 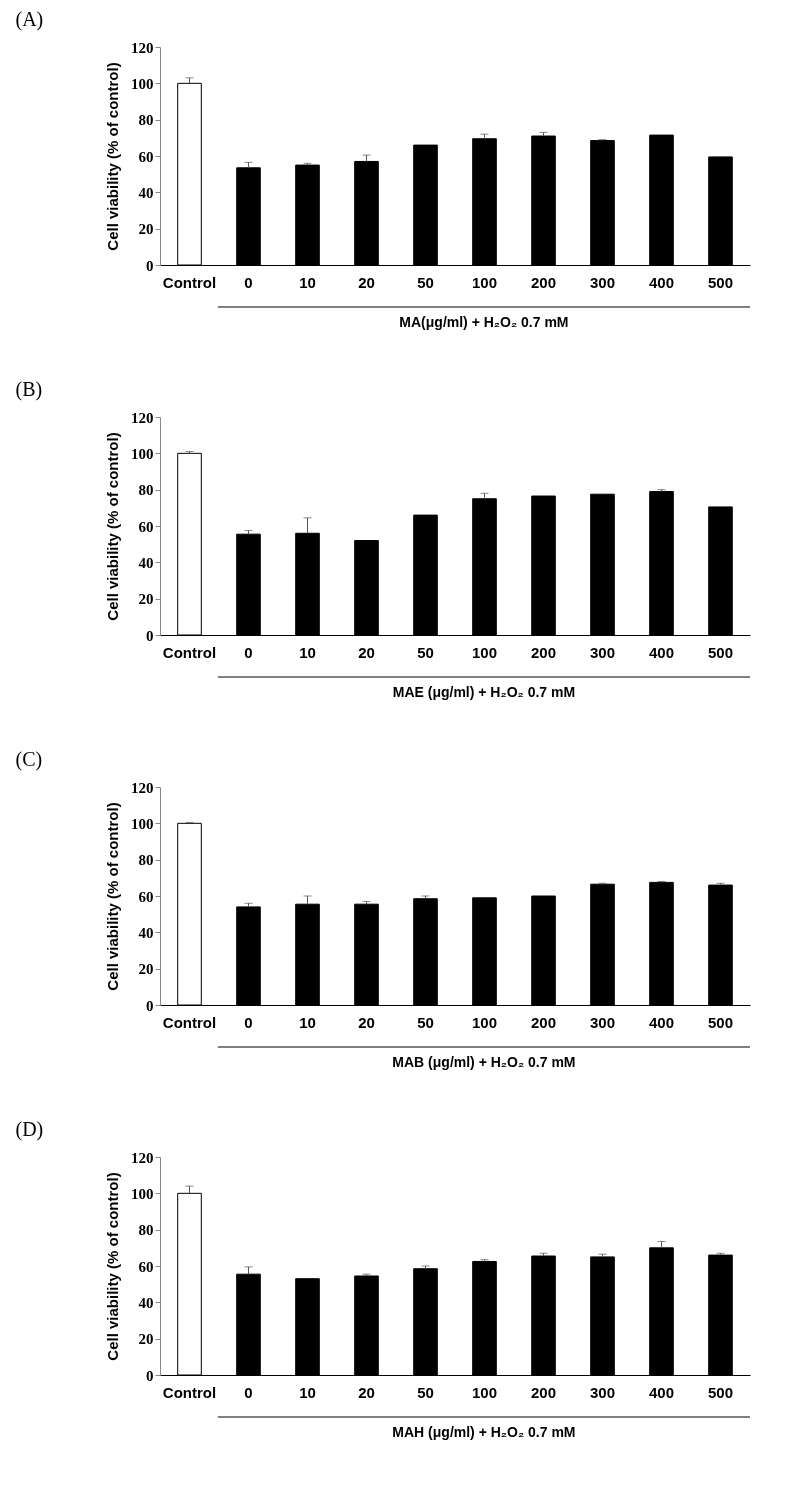 I want to click on x-axis-title: MAH (μg/ml) + H₂O₂ 0.7 mM, so click(x=484, y=1432).